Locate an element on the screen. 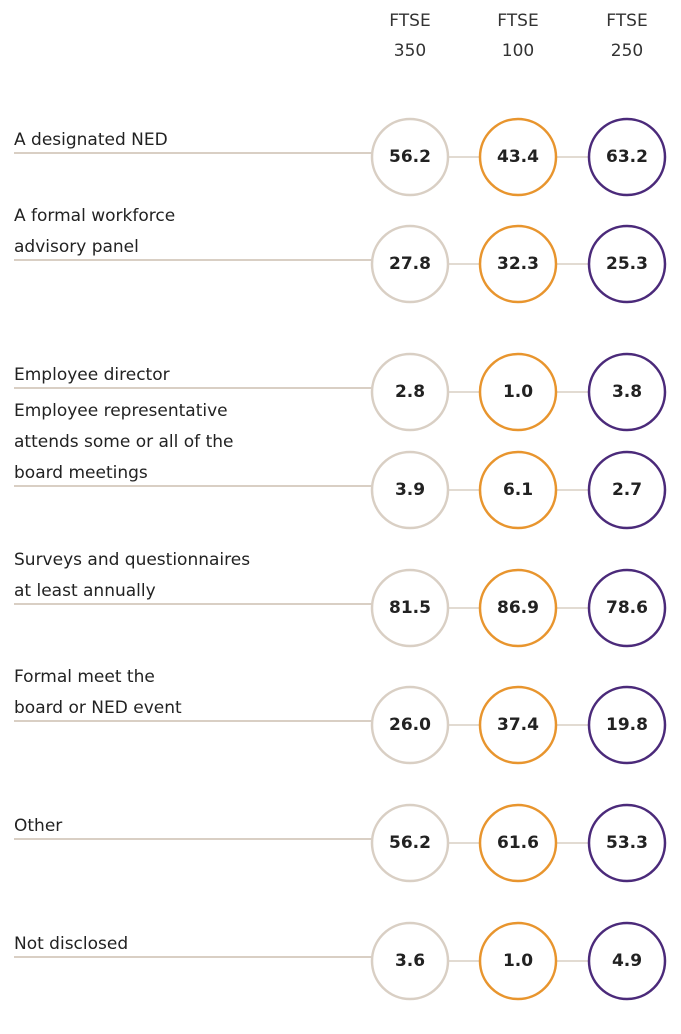 This screenshot has height=1034, width=681. row-label: advisory panel is located at coordinates (76, 247).